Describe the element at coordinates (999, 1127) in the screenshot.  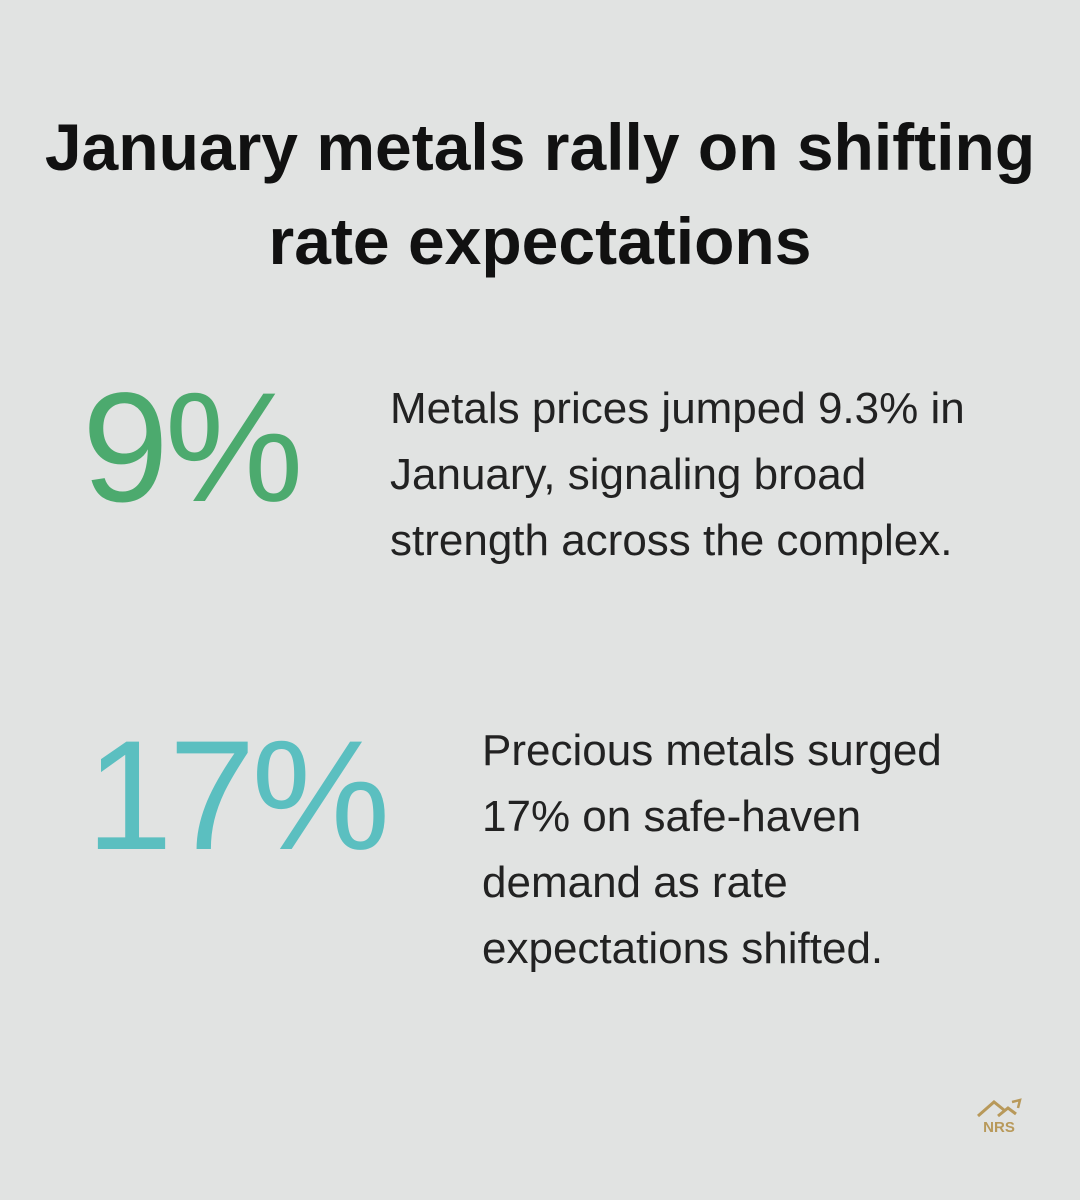
I see `logo-text: NRS` at that location.